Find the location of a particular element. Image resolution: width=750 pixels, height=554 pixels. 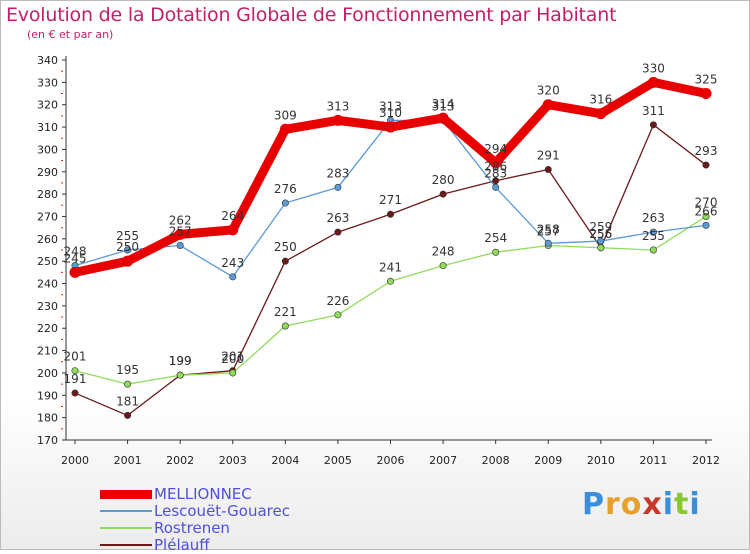

data-label: 276 is located at coordinates (285, 189).